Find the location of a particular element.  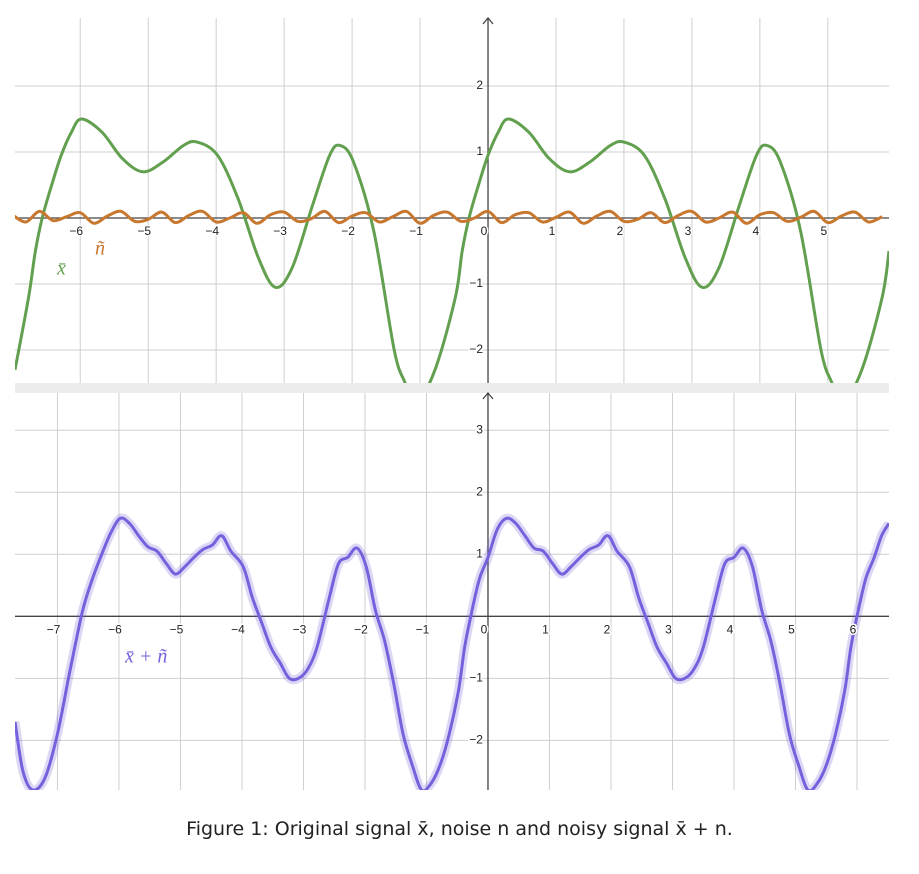

y-tick-label: 3 is located at coordinates (479, 429).